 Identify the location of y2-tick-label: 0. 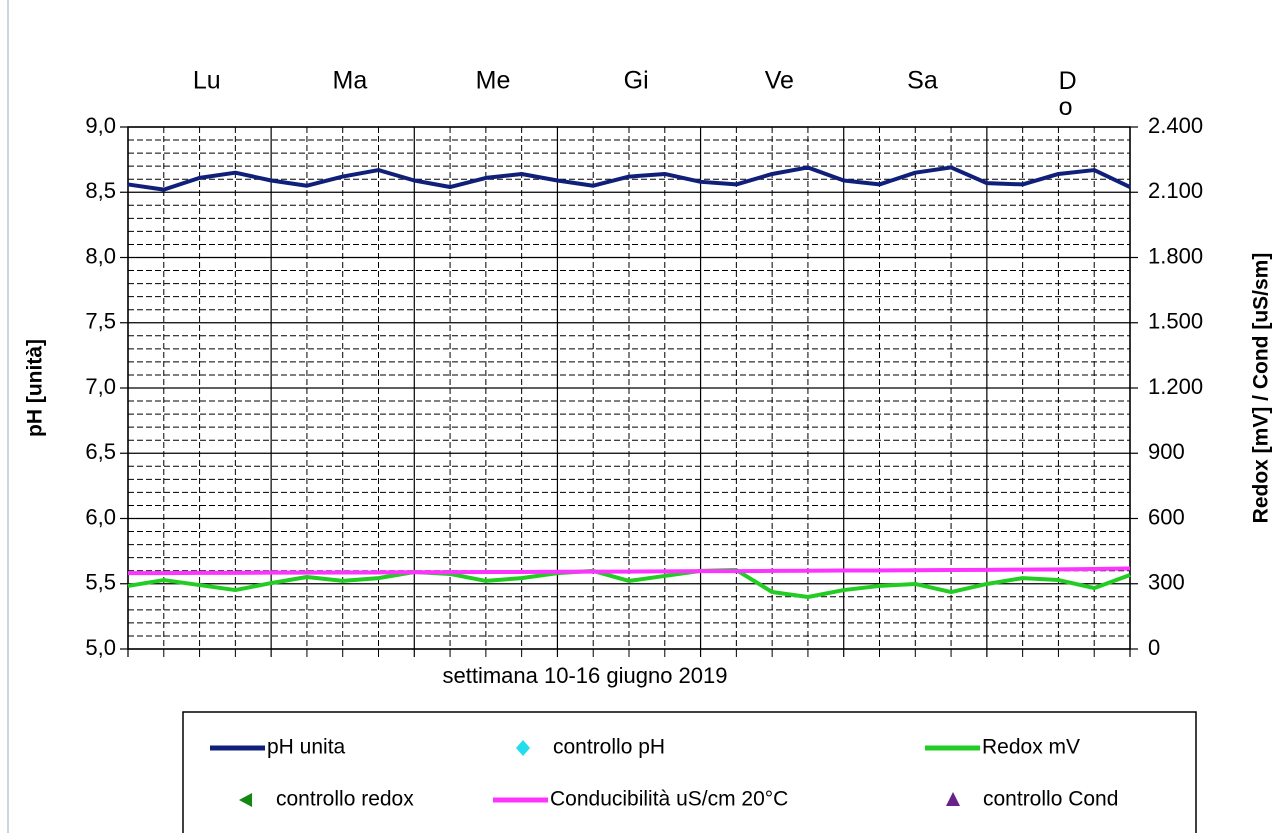
(1154, 647).